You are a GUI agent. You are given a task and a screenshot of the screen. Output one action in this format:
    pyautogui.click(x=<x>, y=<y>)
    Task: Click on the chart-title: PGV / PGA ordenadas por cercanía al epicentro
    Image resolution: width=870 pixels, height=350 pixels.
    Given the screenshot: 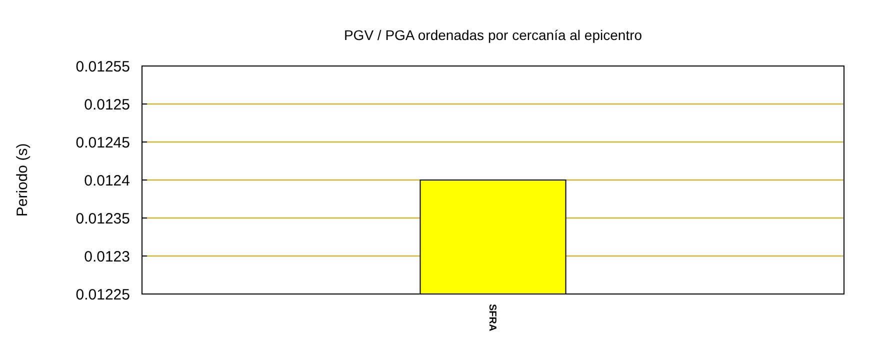 What is the action you would take?
    pyautogui.click(x=493, y=35)
    